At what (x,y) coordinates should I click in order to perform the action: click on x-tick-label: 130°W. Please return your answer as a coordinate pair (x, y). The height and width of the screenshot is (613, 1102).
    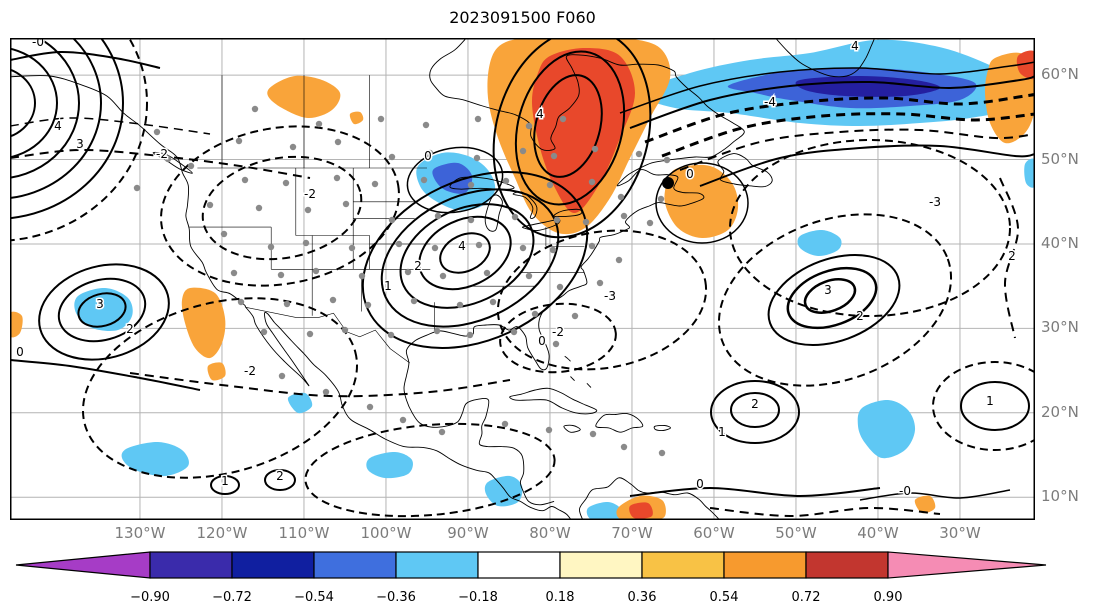
    Looking at the image, I should click on (140, 533).